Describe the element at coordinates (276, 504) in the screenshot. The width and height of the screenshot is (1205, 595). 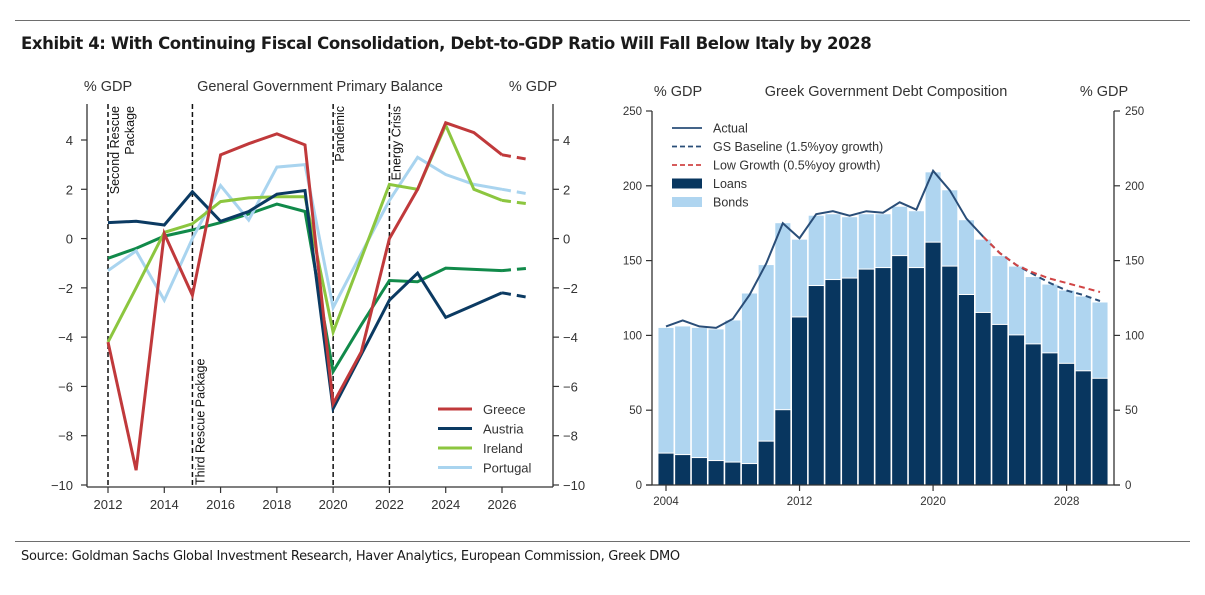
I see `x-tick-label: 2018` at that location.